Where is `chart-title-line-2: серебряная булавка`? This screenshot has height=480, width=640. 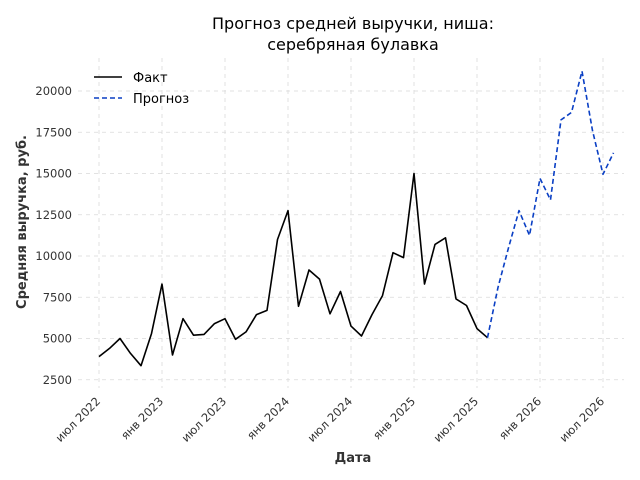
chart-title-line-2: серебряная булавка is located at coordinates (353, 44).